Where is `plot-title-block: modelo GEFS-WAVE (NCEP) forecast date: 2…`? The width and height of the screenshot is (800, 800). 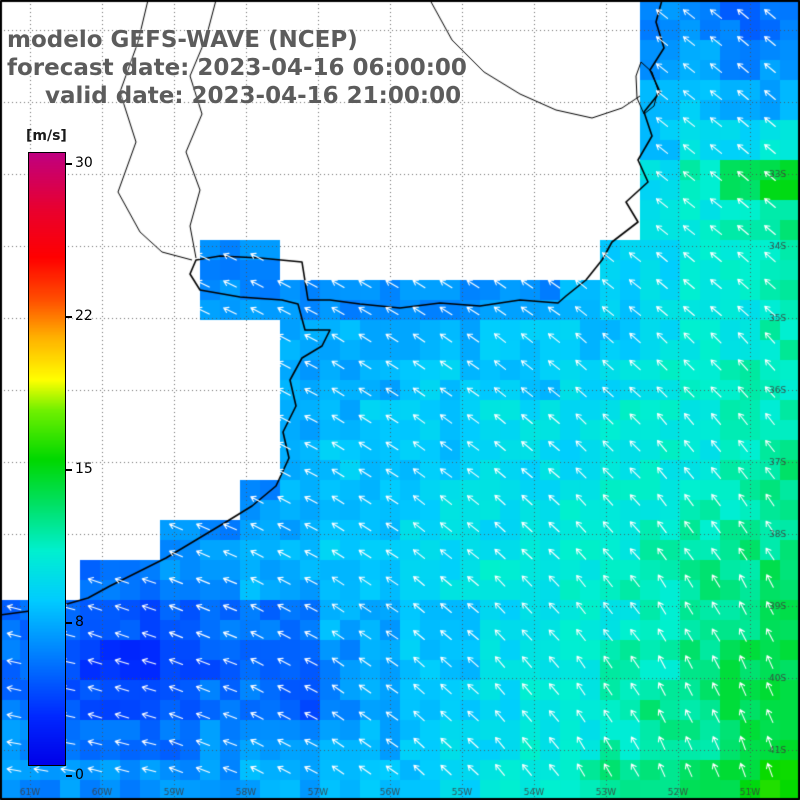
plot-title-block: modelo GEFS-WAVE (NCEP) forecast date: 2… is located at coordinates (237, 68).